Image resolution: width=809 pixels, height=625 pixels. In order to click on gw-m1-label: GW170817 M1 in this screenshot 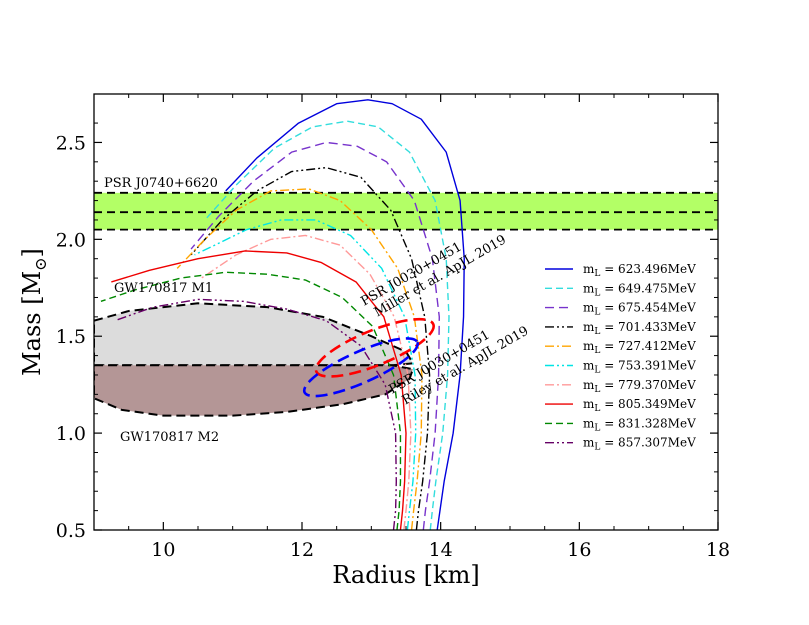, I will do `click(163, 288)`.